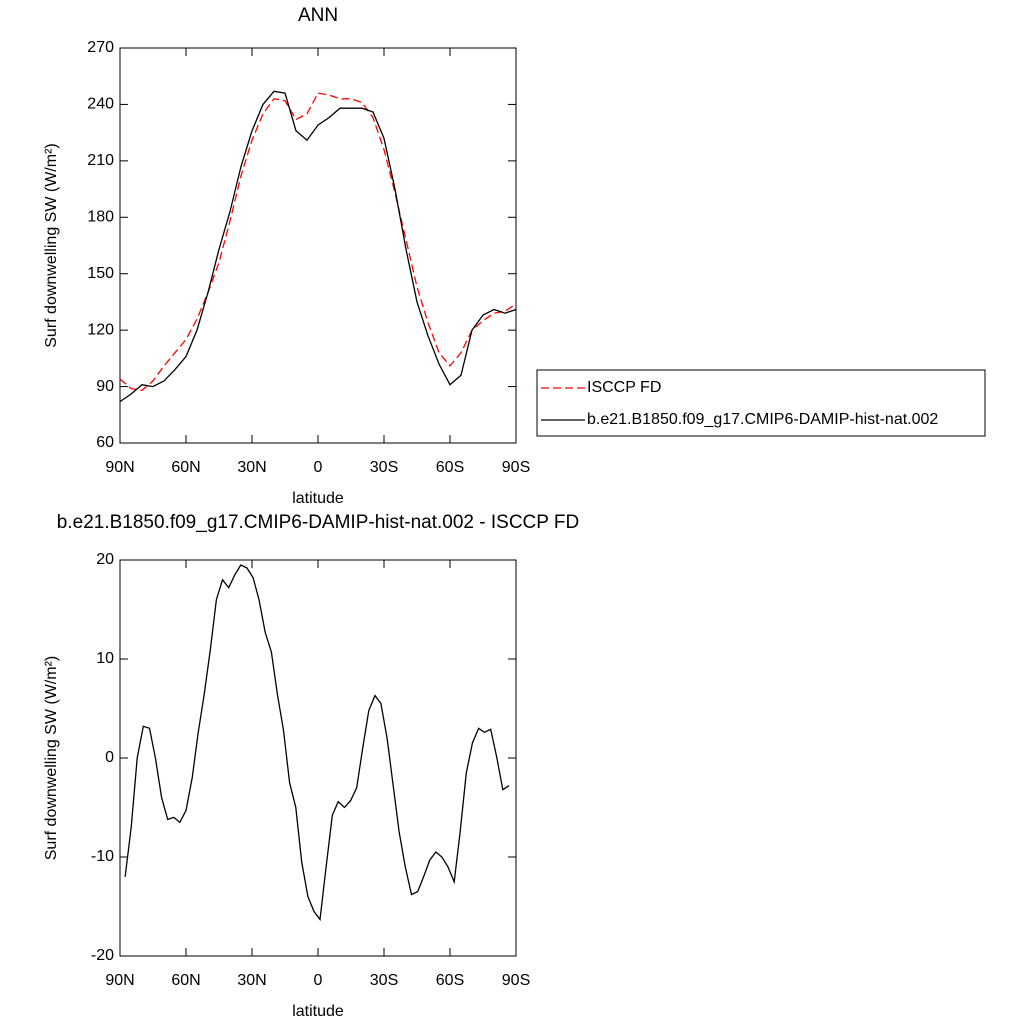  What do you see at coordinates (100, 160) in the screenshot?
I see `y-tick-label: 210` at bounding box center [100, 160].